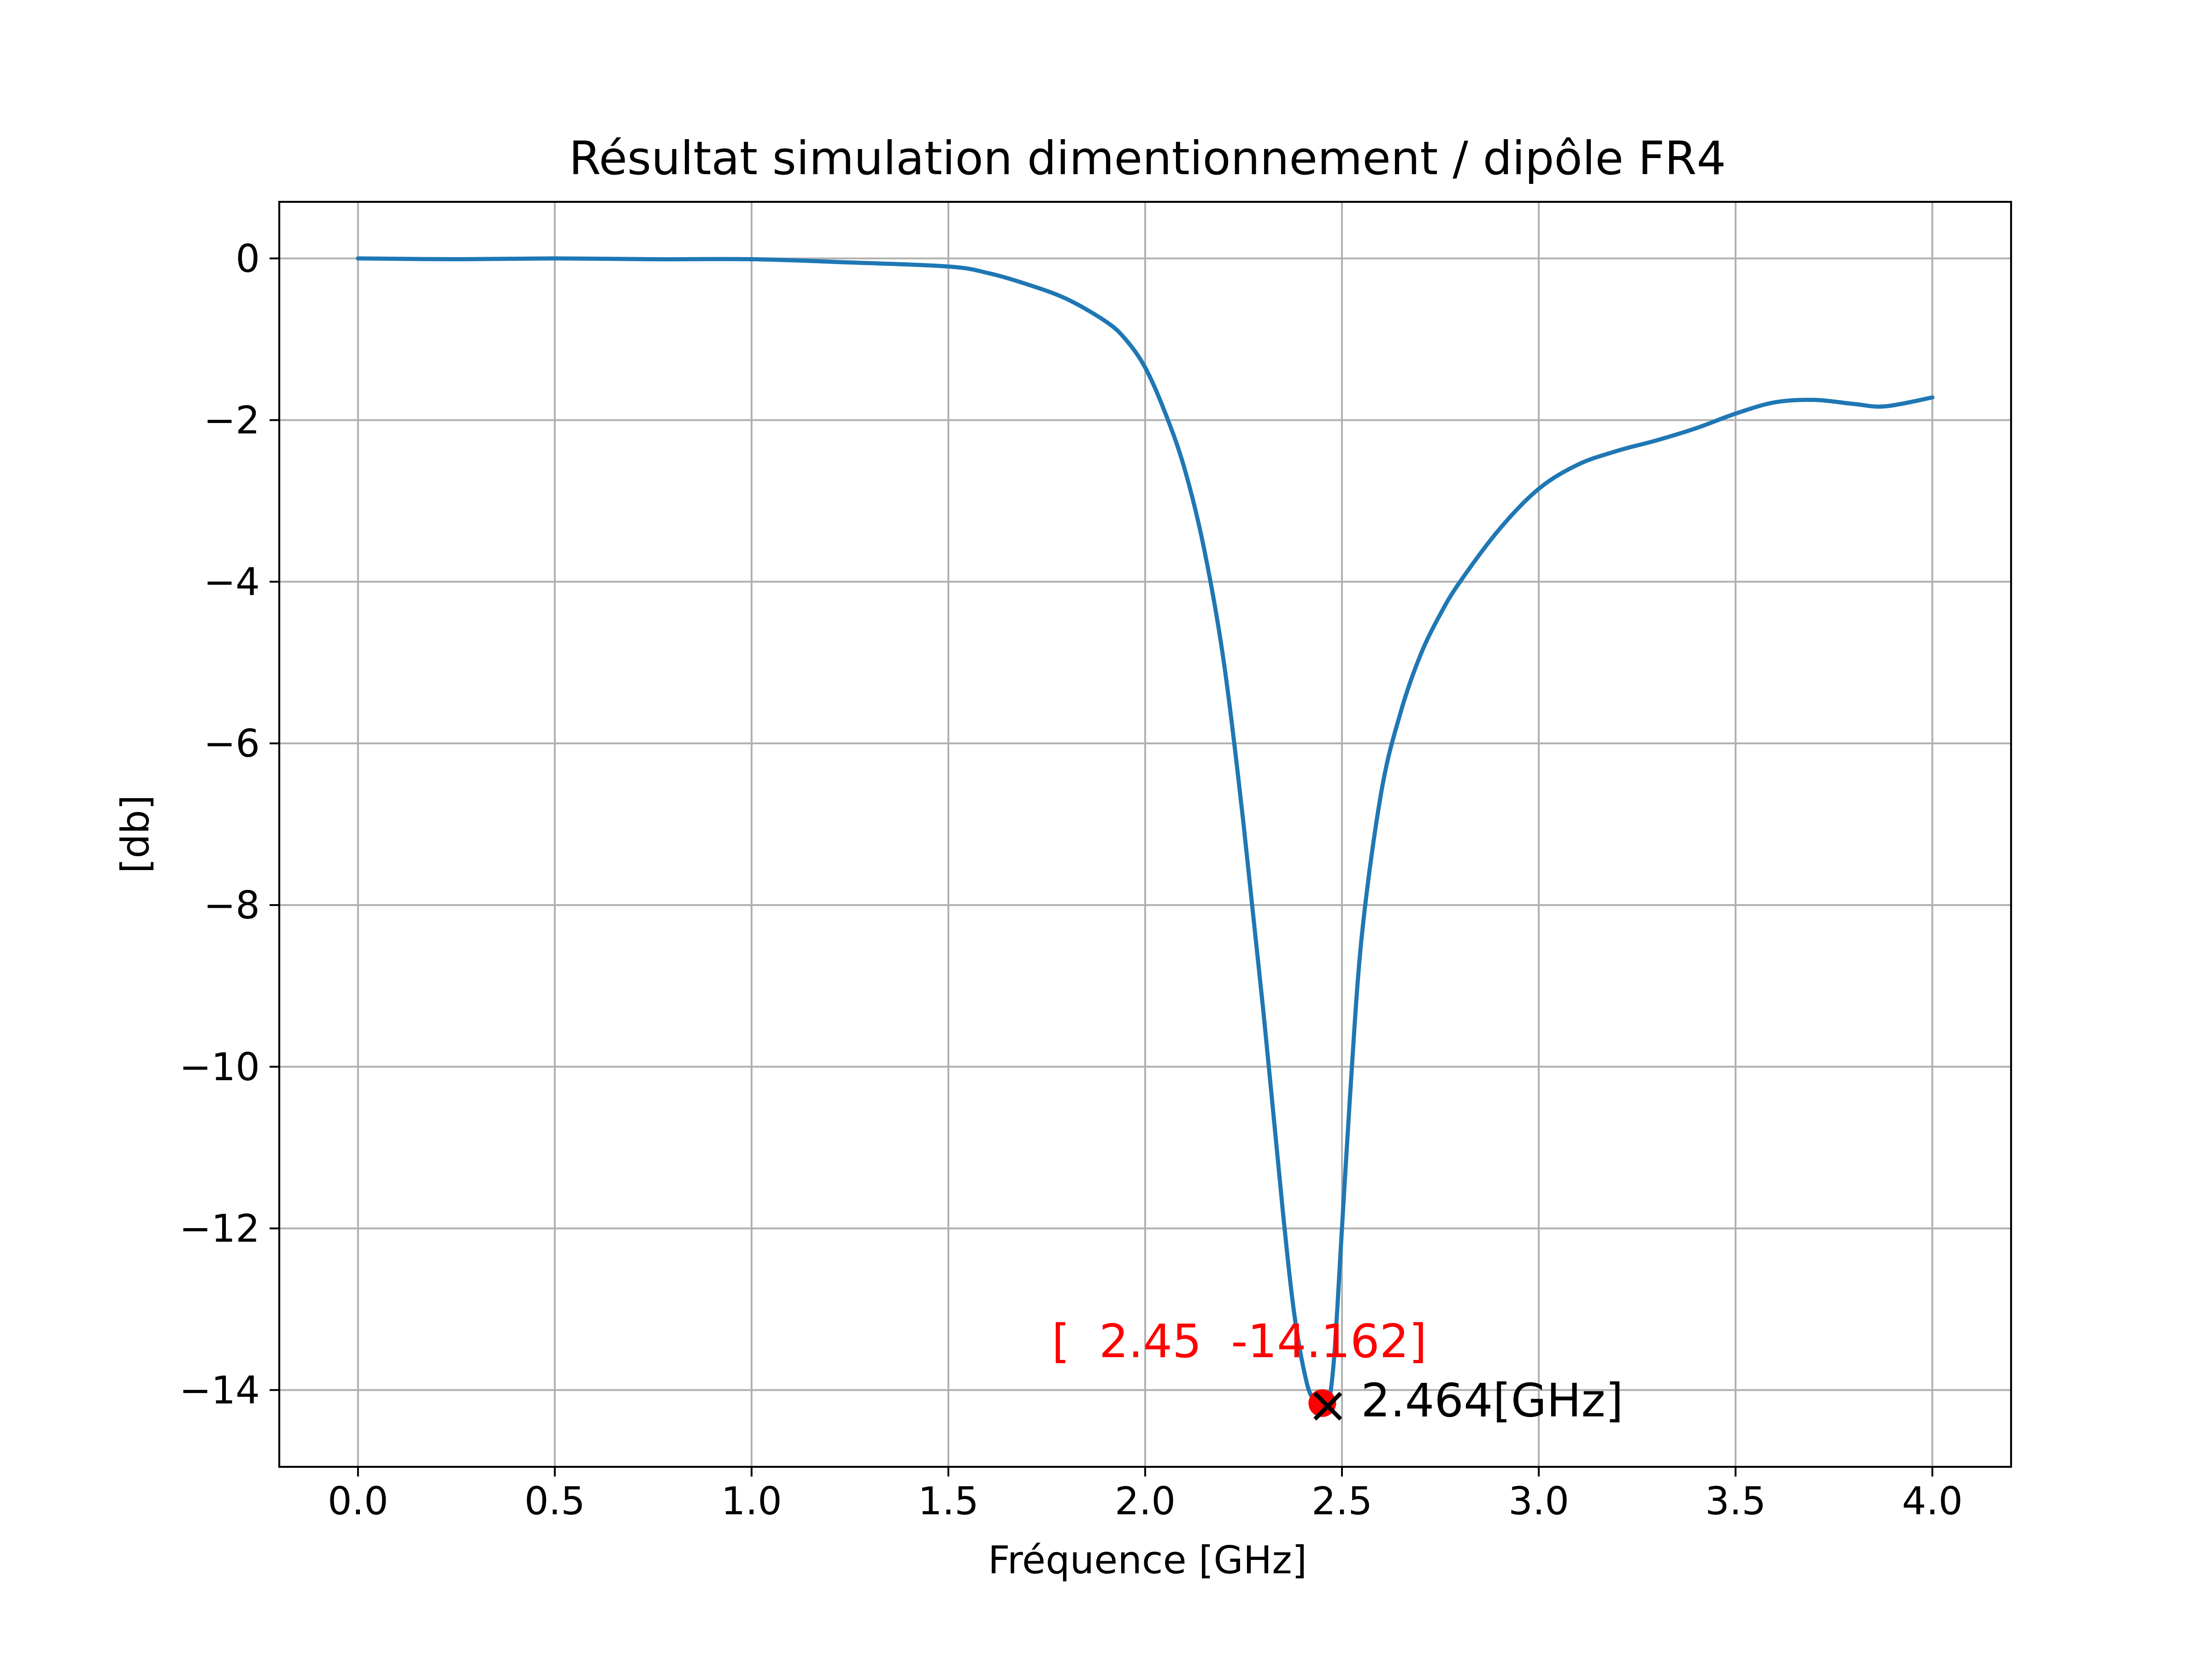 The height and width of the screenshot is (1659, 2212). Describe the element at coordinates (219, 1390) in the screenshot. I see `y-tick-label: −14` at that location.